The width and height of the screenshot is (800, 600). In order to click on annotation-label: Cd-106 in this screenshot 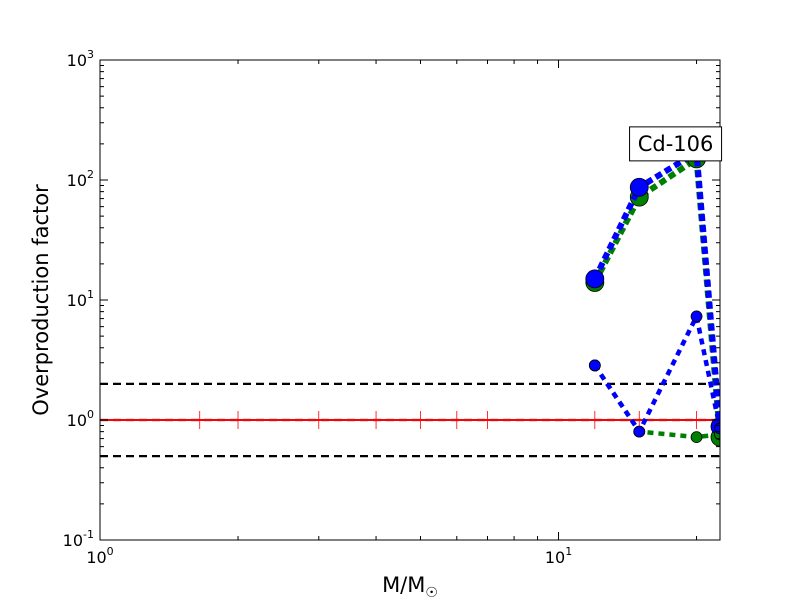, I will do `click(676, 144)`.